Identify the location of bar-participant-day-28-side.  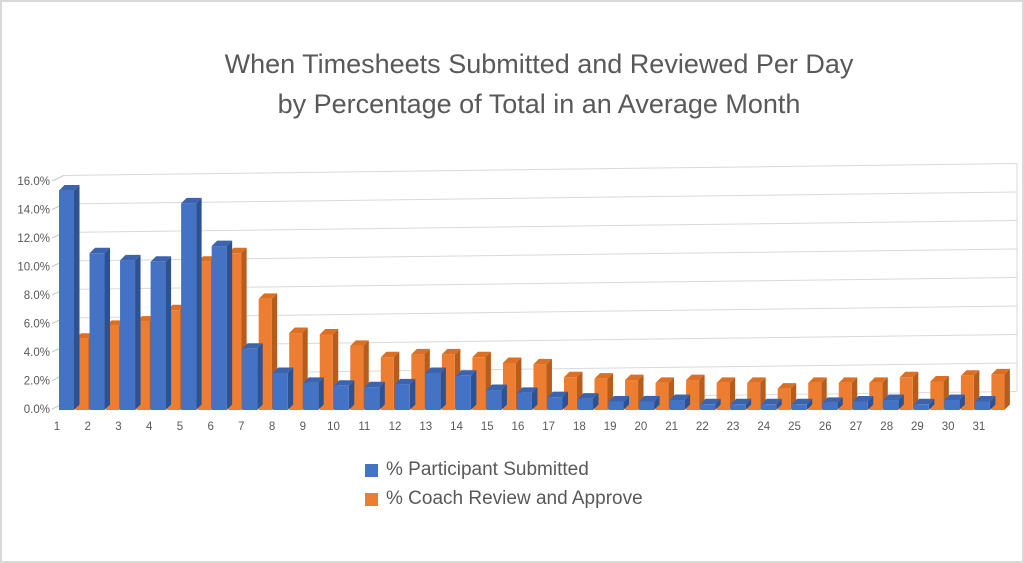
(901, 402).